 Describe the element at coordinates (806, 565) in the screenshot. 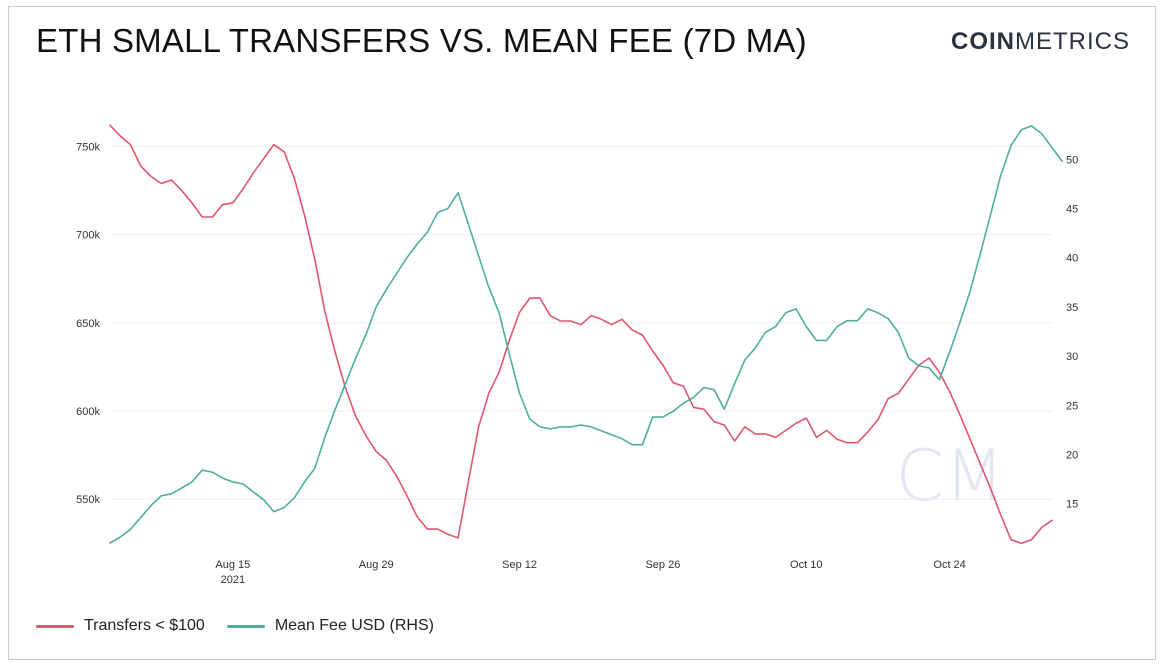

I see `x-tick-label: Oct 10` at that location.